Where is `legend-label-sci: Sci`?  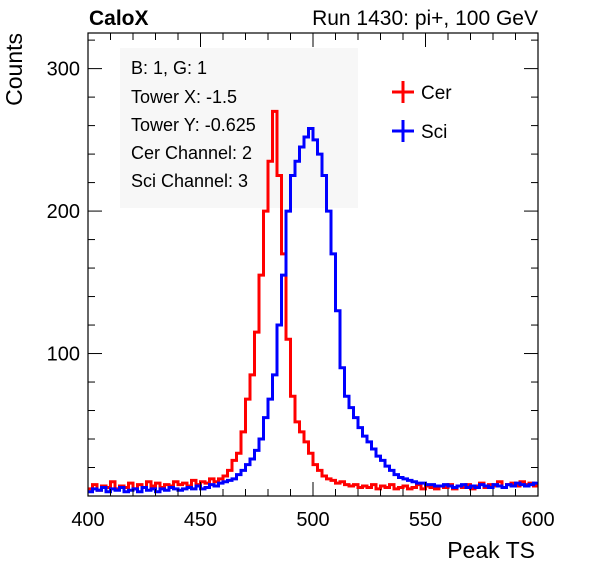 legend-label-sci: Sci is located at coordinates (434, 132).